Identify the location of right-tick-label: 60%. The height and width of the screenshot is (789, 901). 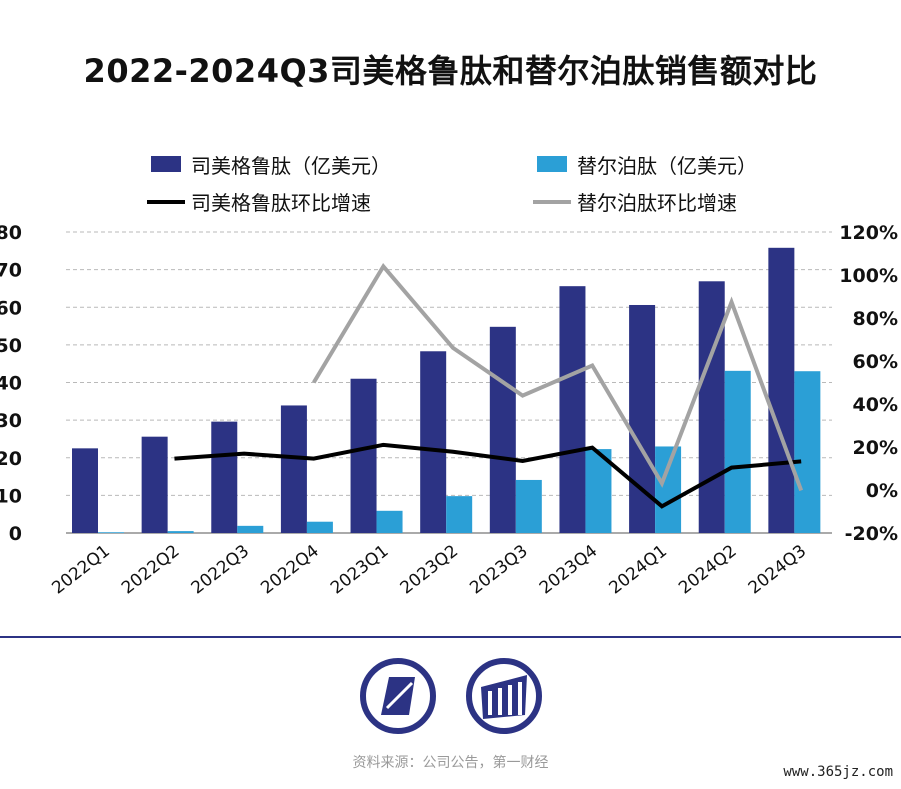
(875, 362).